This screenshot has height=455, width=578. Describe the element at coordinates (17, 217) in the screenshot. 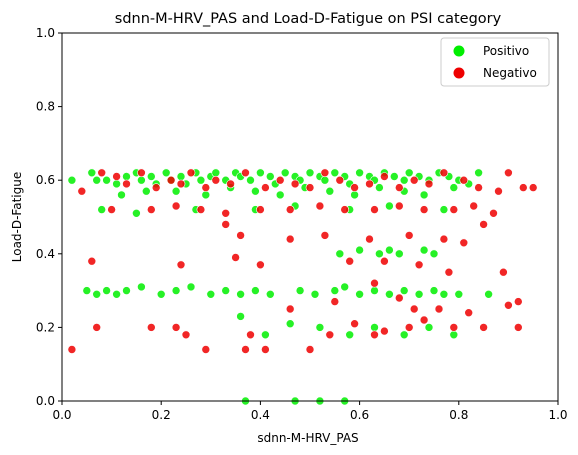

I see `y-axis-label: Load-D-Fatigue` at that location.